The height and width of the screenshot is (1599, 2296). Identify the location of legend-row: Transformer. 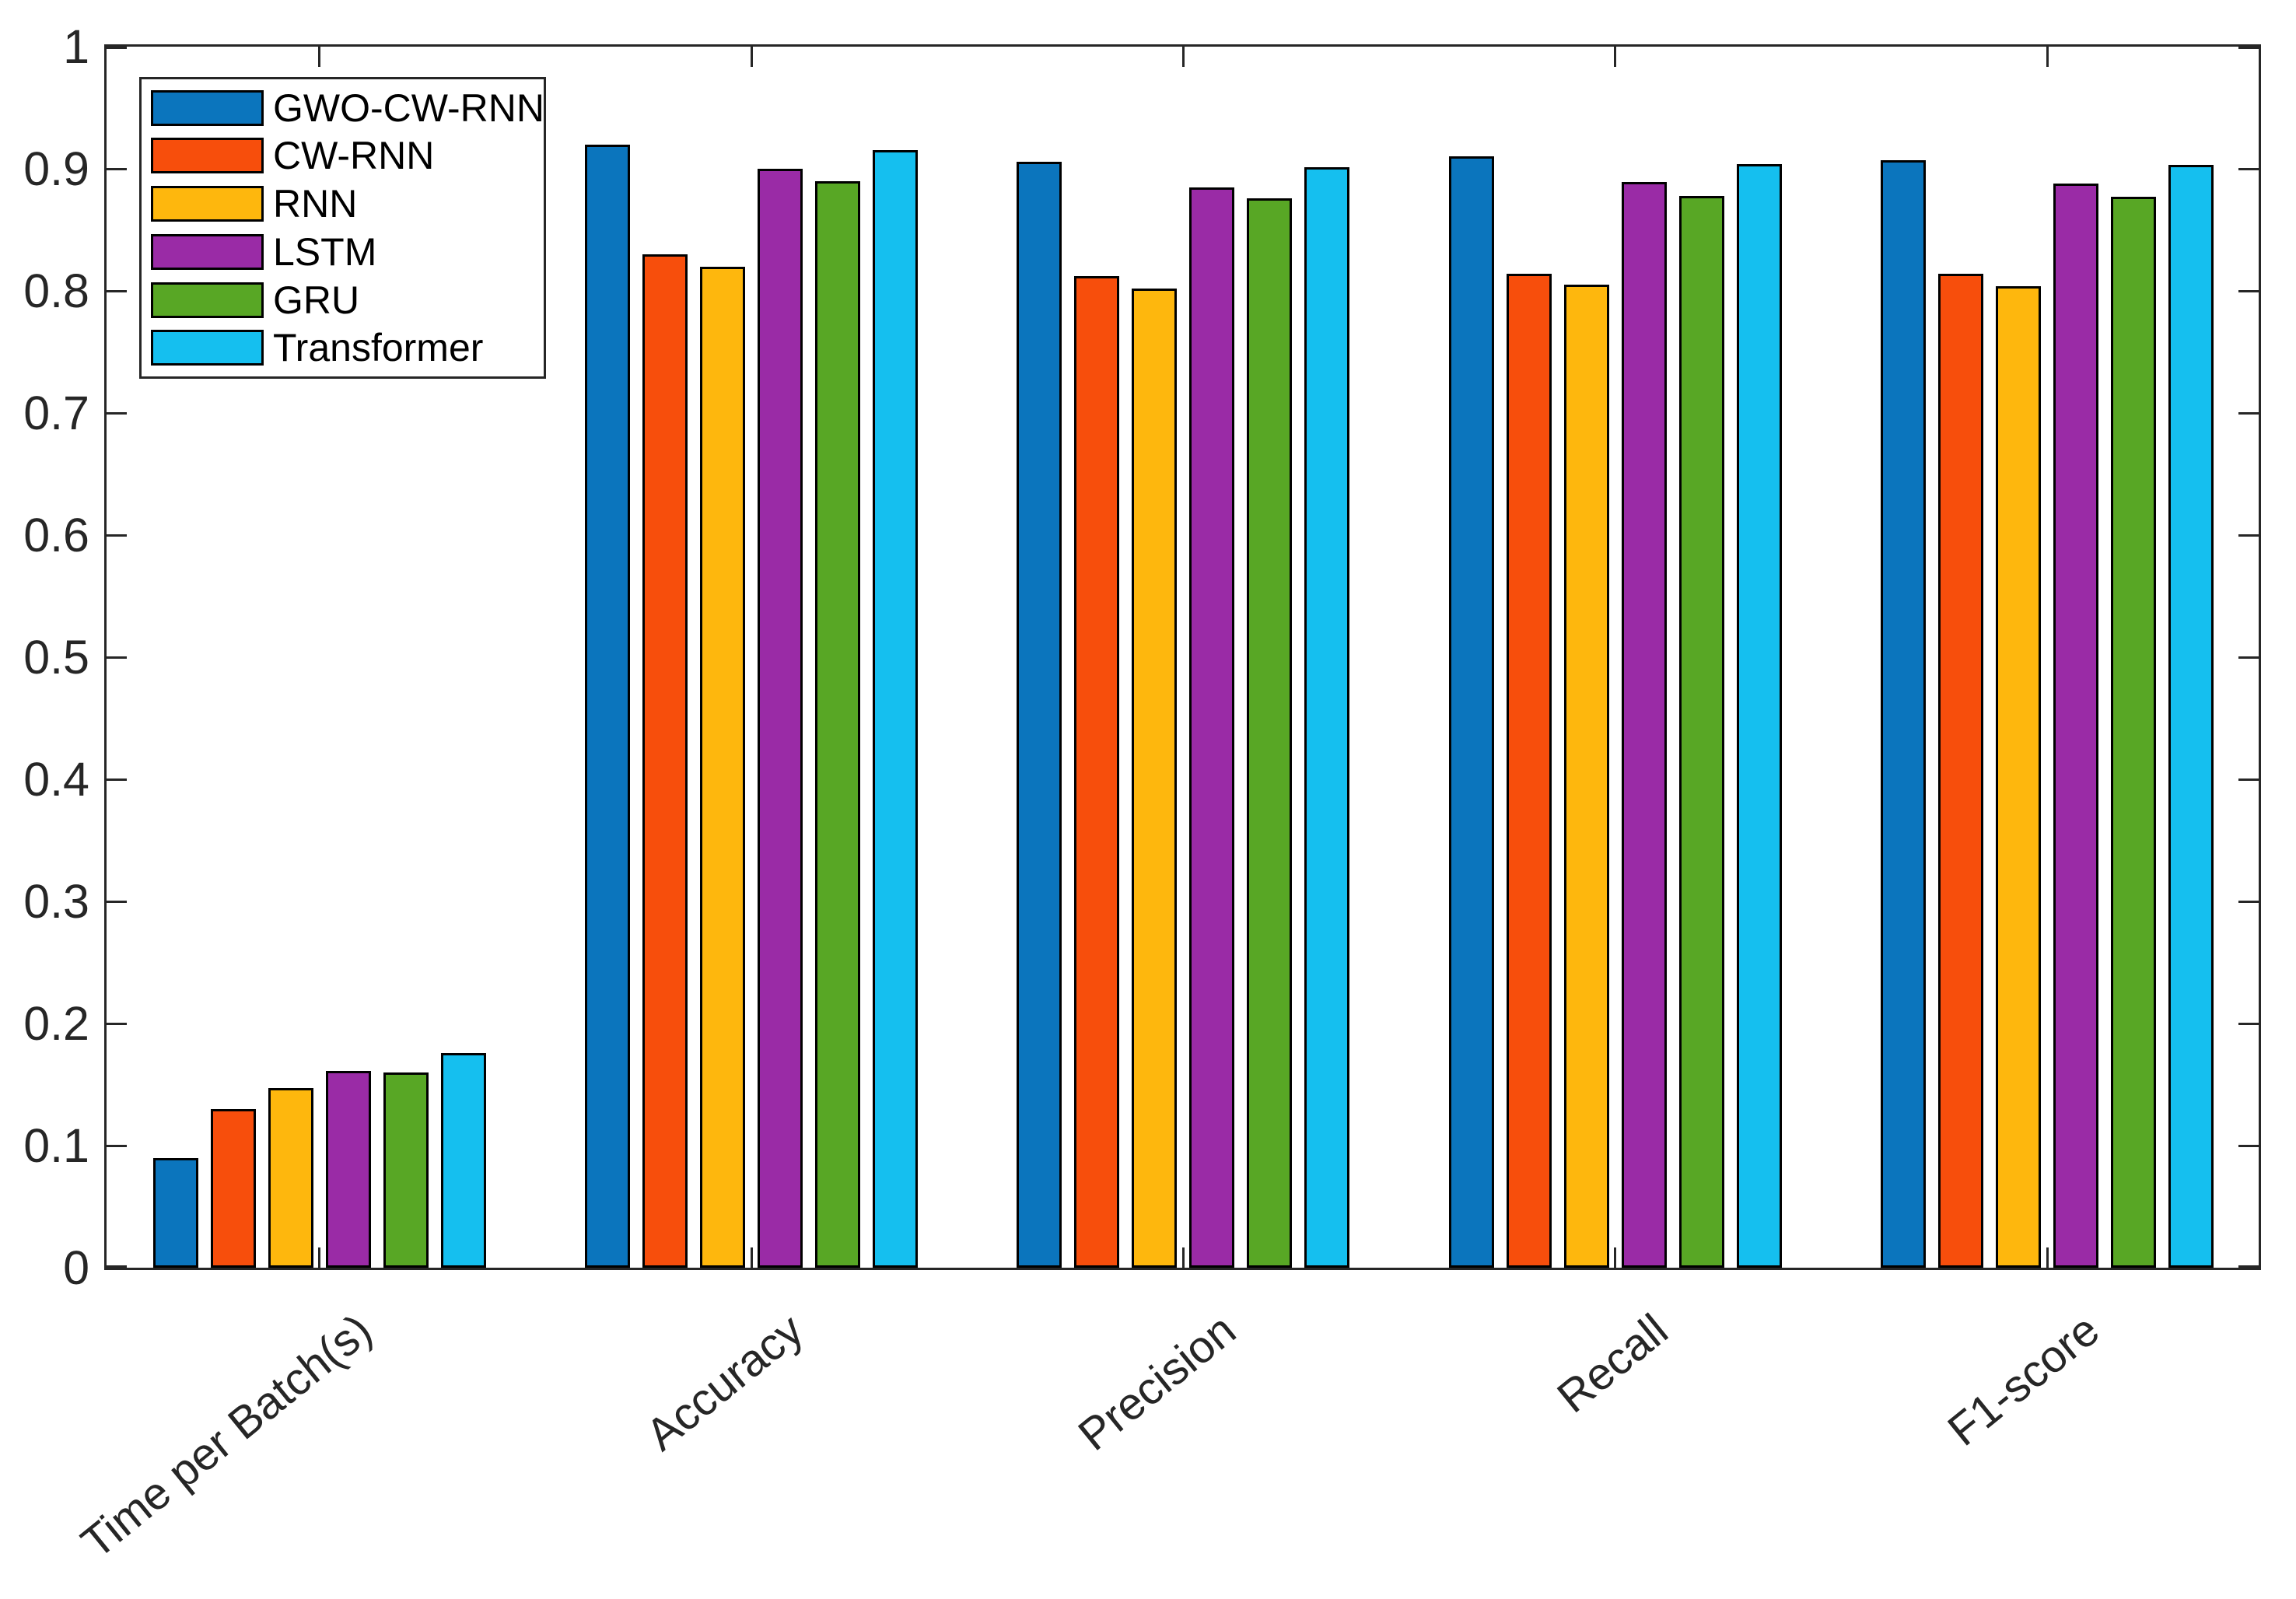
(343, 347).